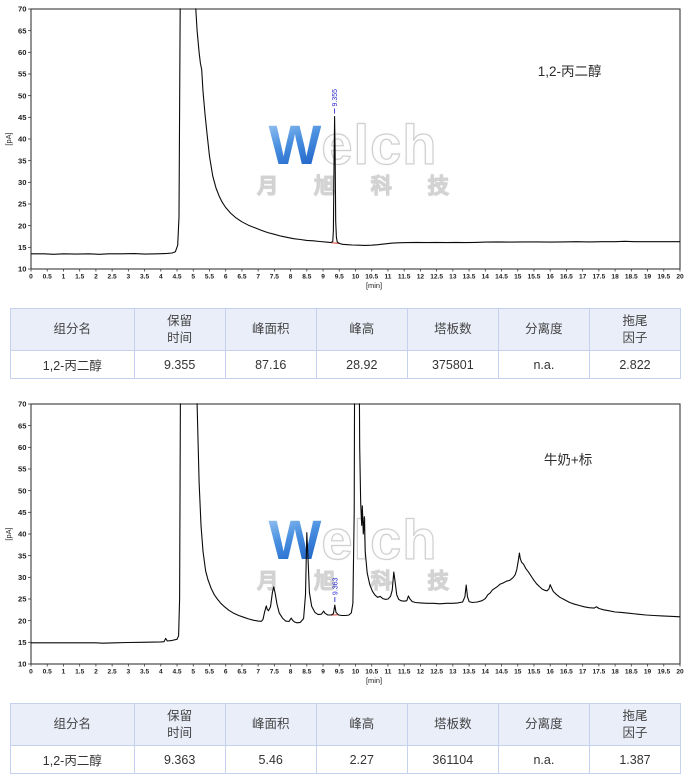 This screenshot has width=691, height=774. I want to click on cell: 375801, so click(452, 365).